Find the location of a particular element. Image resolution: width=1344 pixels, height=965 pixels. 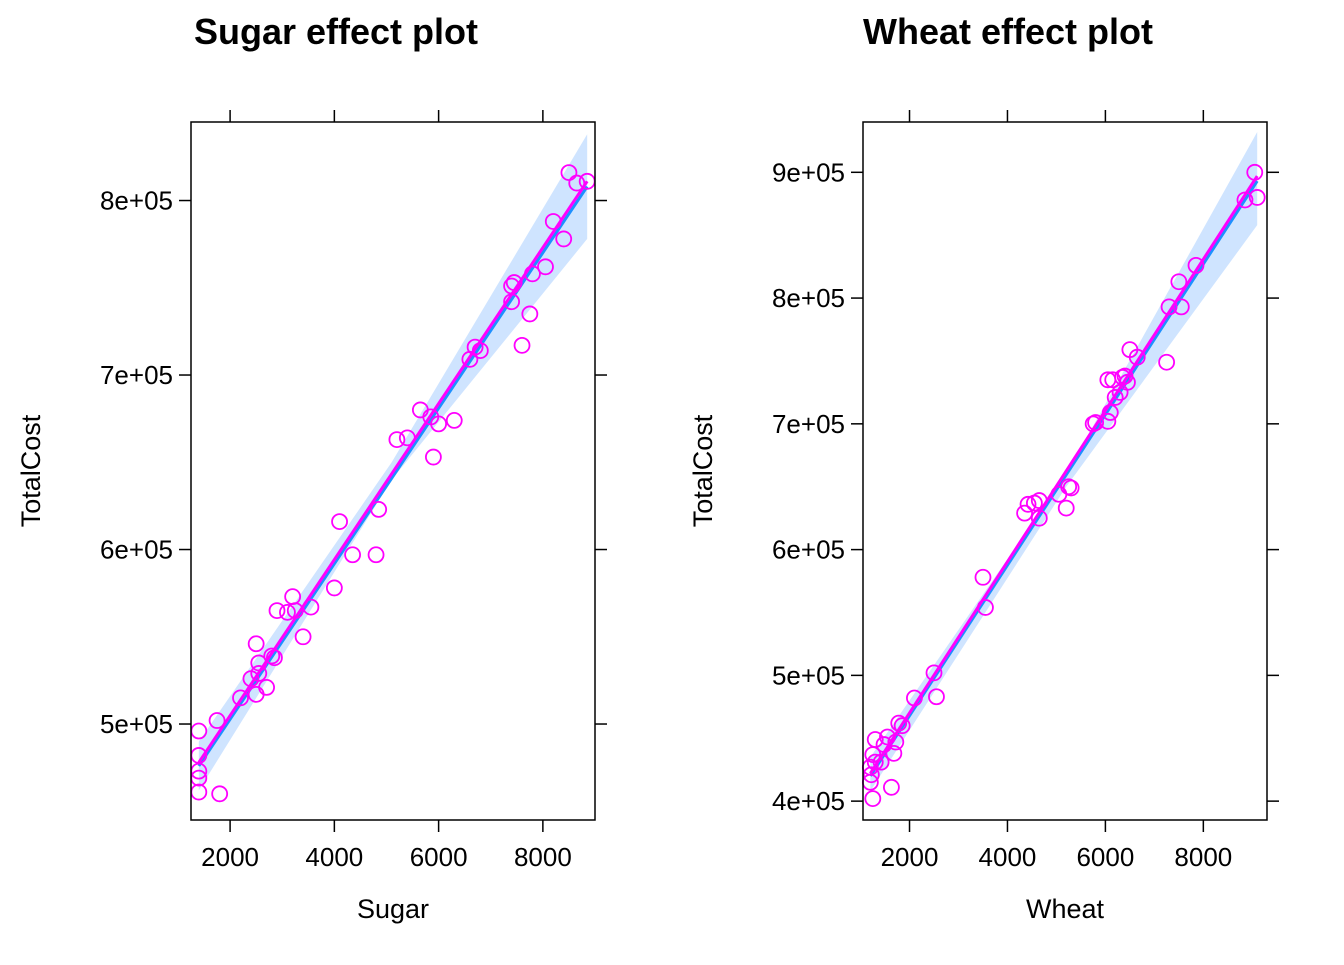

y-tick-label: 4e+05 is located at coordinates (808, 801).